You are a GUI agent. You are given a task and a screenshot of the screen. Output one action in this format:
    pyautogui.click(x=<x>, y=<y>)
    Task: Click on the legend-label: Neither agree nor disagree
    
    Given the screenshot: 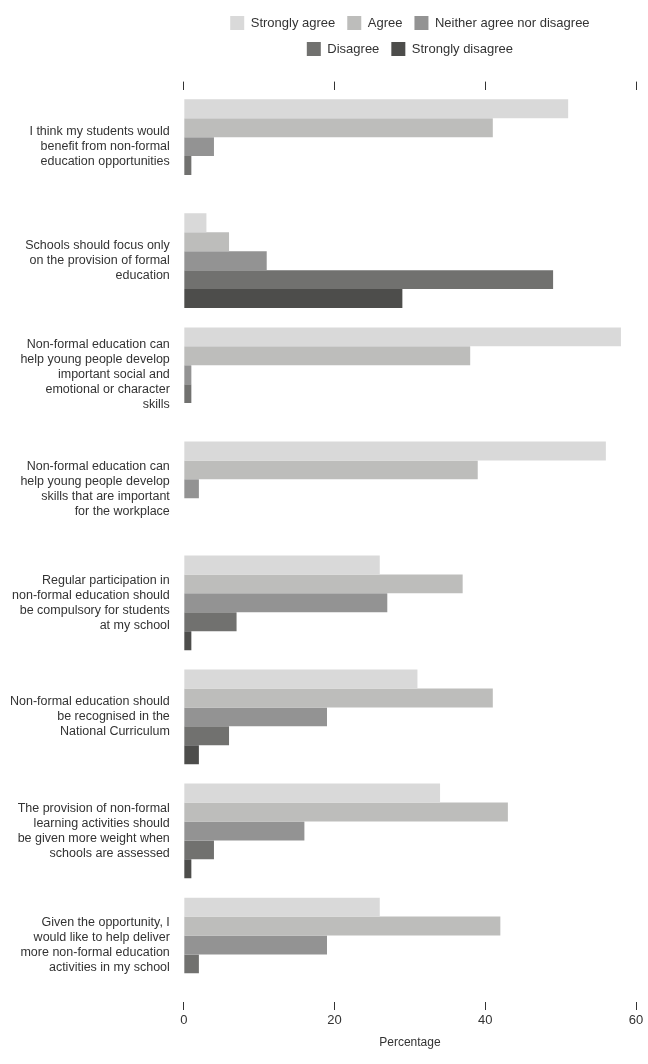 What is the action you would take?
    pyautogui.click(x=512, y=22)
    